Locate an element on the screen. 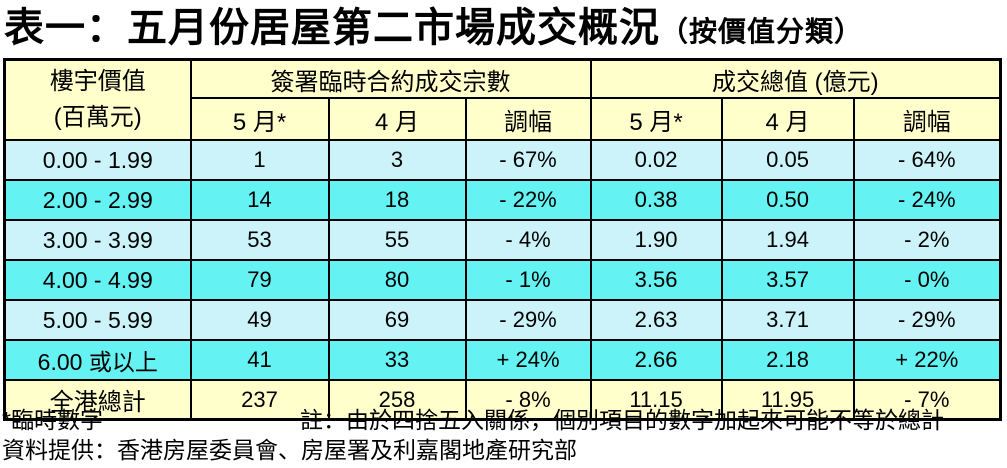 Image resolution: width=1007 pixels, height=468 pixels. page-title: 表一：五月份居屋第二市場成交概況（按價值分類） is located at coordinates (433, 28).